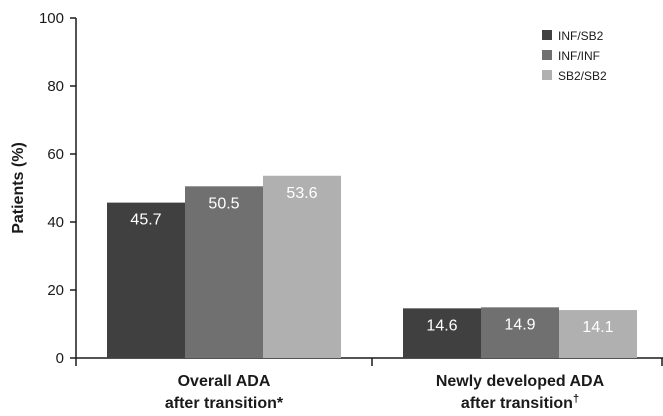 Image resolution: width=663 pixels, height=416 pixels. Describe the element at coordinates (581, 36) in the screenshot. I see `legend-label: INF/SB2` at that location.